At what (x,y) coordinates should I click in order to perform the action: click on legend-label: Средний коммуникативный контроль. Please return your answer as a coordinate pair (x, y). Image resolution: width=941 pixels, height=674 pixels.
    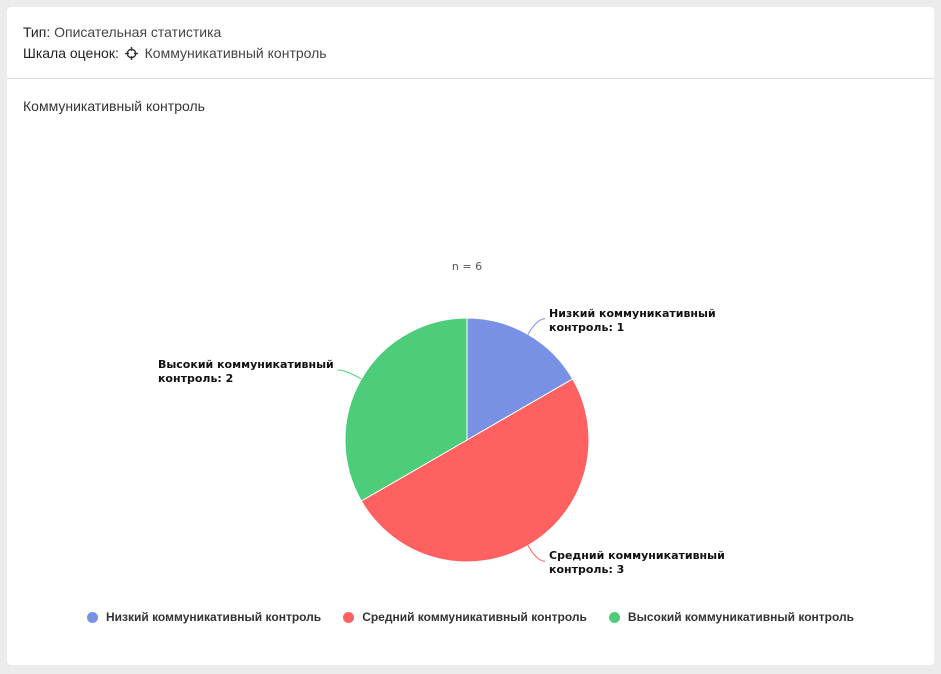
    Looking at the image, I should click on (474, 617).